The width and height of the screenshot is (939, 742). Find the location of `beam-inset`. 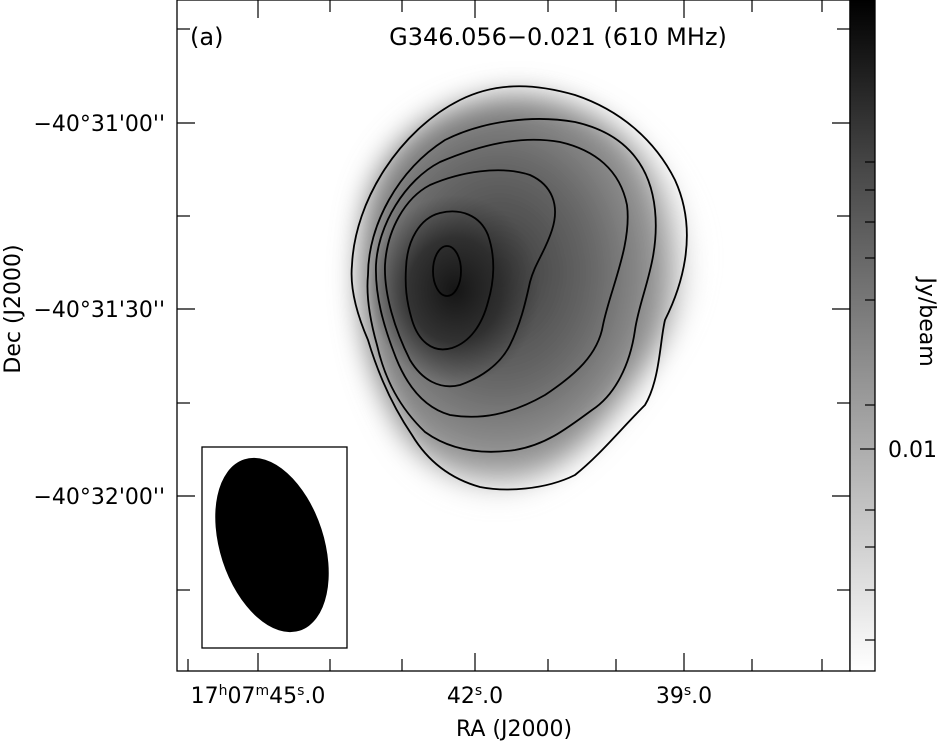

beam-inset is located at coordinates (274, 547).